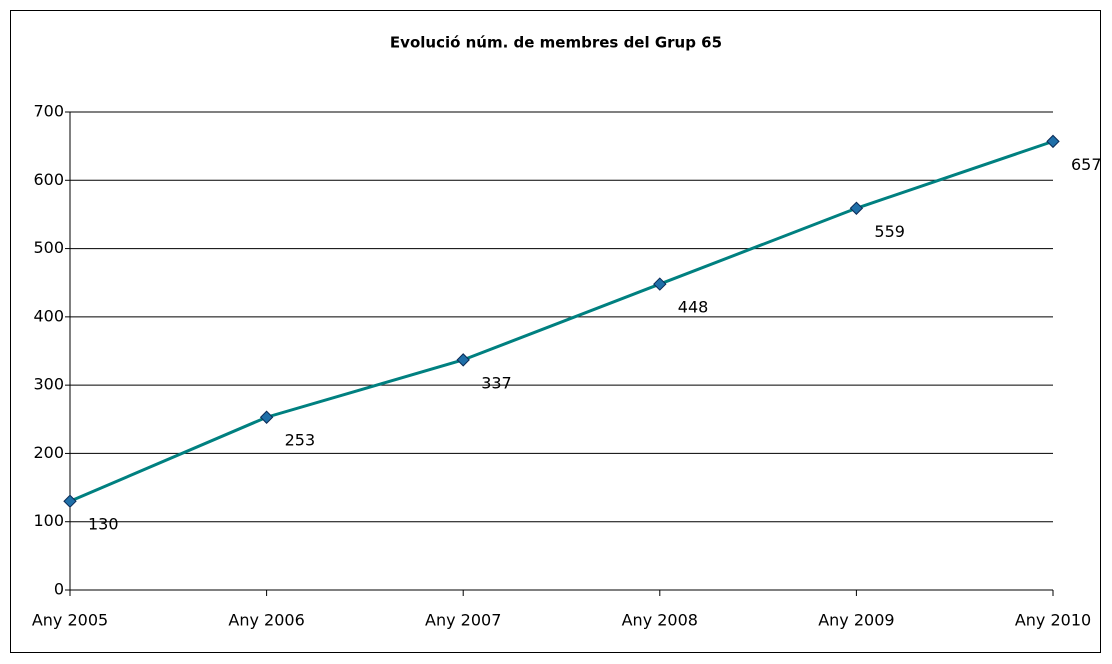  I want to click on data-label: 448, so click(693, 307).